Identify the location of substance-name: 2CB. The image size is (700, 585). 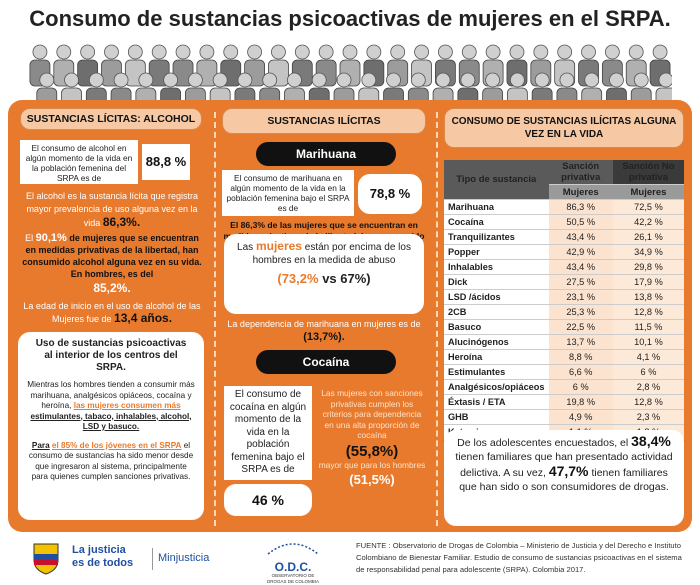
(496, 312).